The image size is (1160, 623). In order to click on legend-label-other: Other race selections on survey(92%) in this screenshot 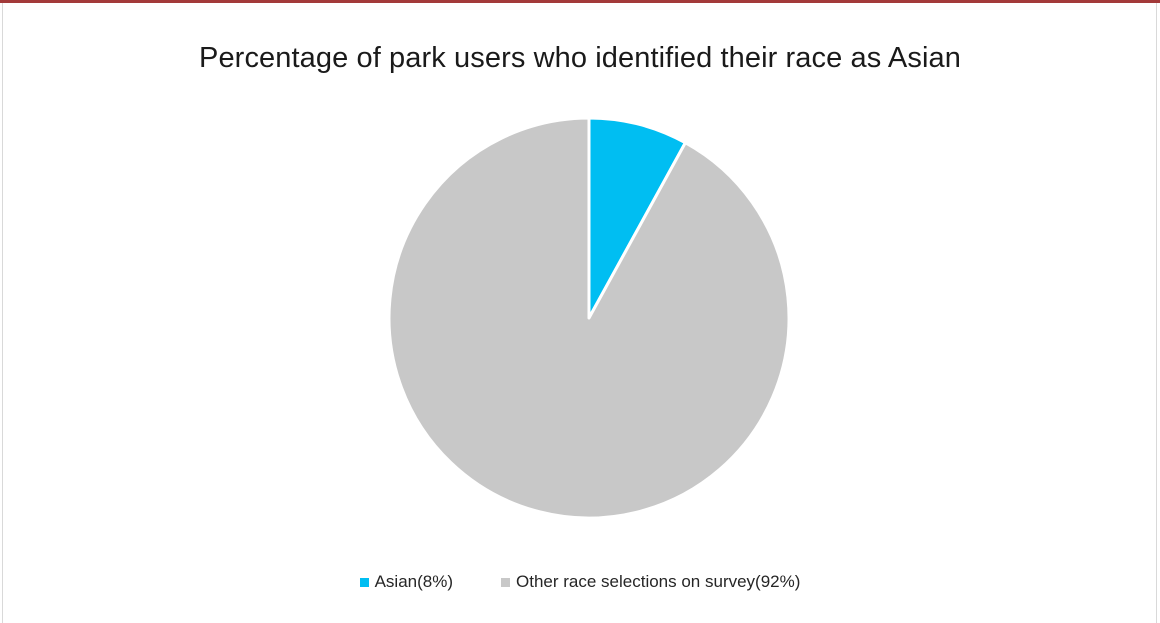, I will do `click(658, 581)`.